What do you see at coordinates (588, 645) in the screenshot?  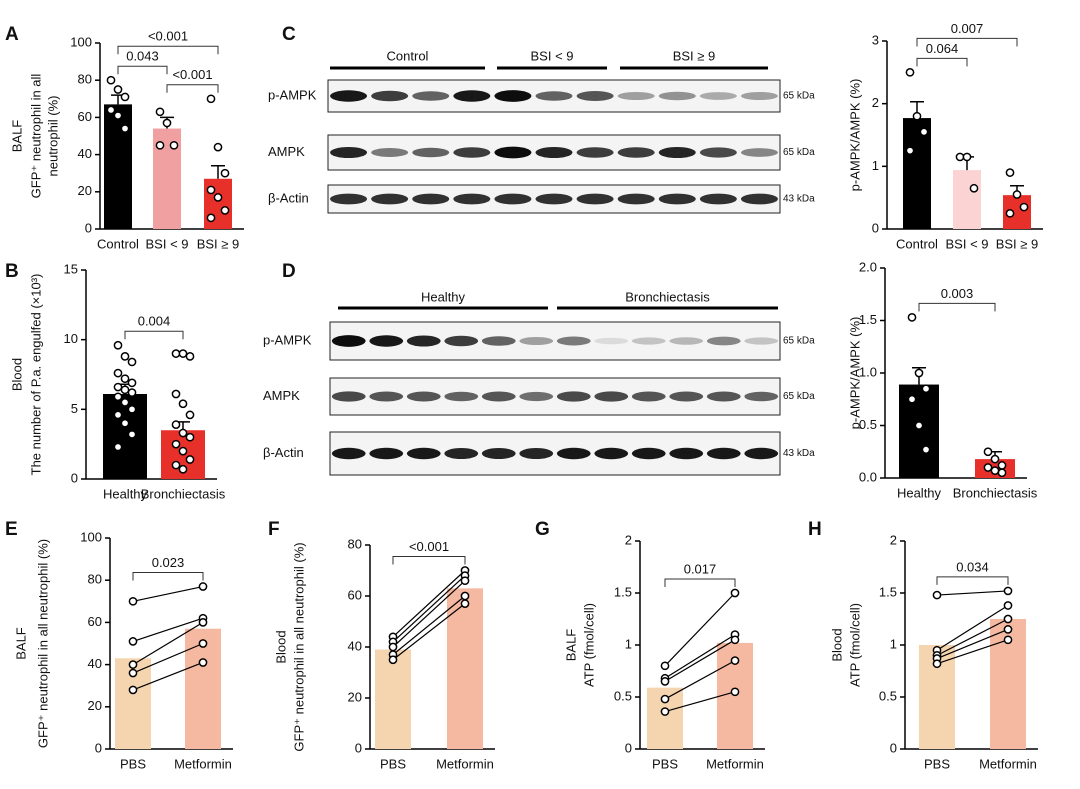 I see `y-axis-label: ATP (fmol/cell)` at bounding box center [588, 645].